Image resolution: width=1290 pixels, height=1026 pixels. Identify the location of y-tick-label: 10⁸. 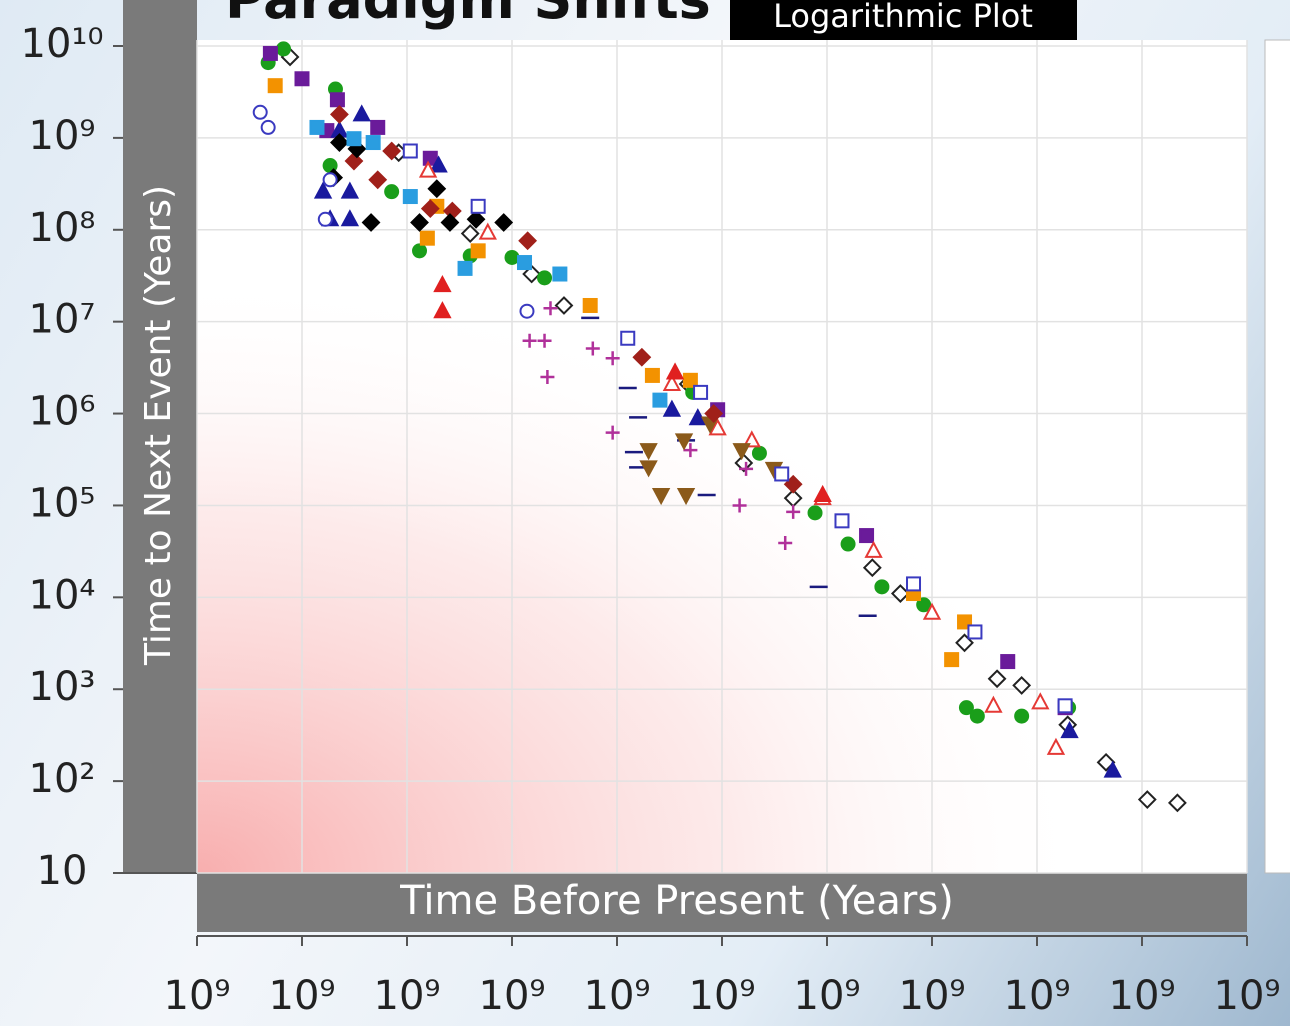
(62, 228).